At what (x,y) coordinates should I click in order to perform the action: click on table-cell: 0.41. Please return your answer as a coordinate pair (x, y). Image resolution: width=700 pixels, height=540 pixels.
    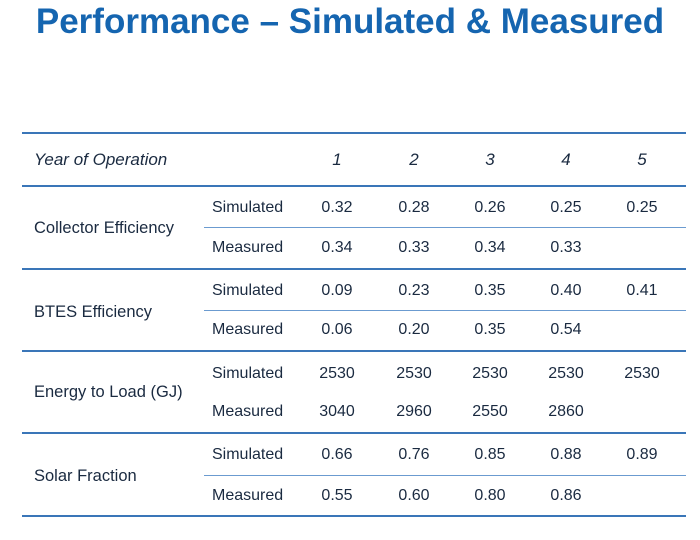
    Looking at the image, I should click on (642, 290).